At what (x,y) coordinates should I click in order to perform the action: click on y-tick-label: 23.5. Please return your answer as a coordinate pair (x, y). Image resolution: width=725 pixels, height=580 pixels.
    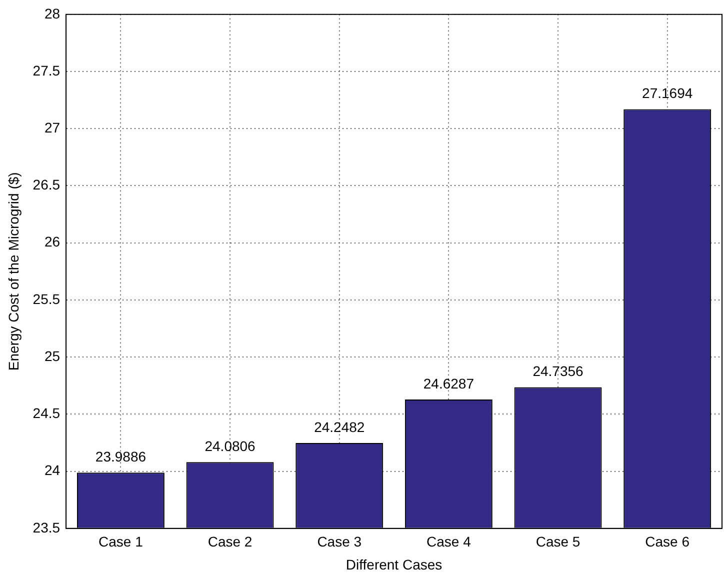
    Looking at the image, I should click on (46, 527).